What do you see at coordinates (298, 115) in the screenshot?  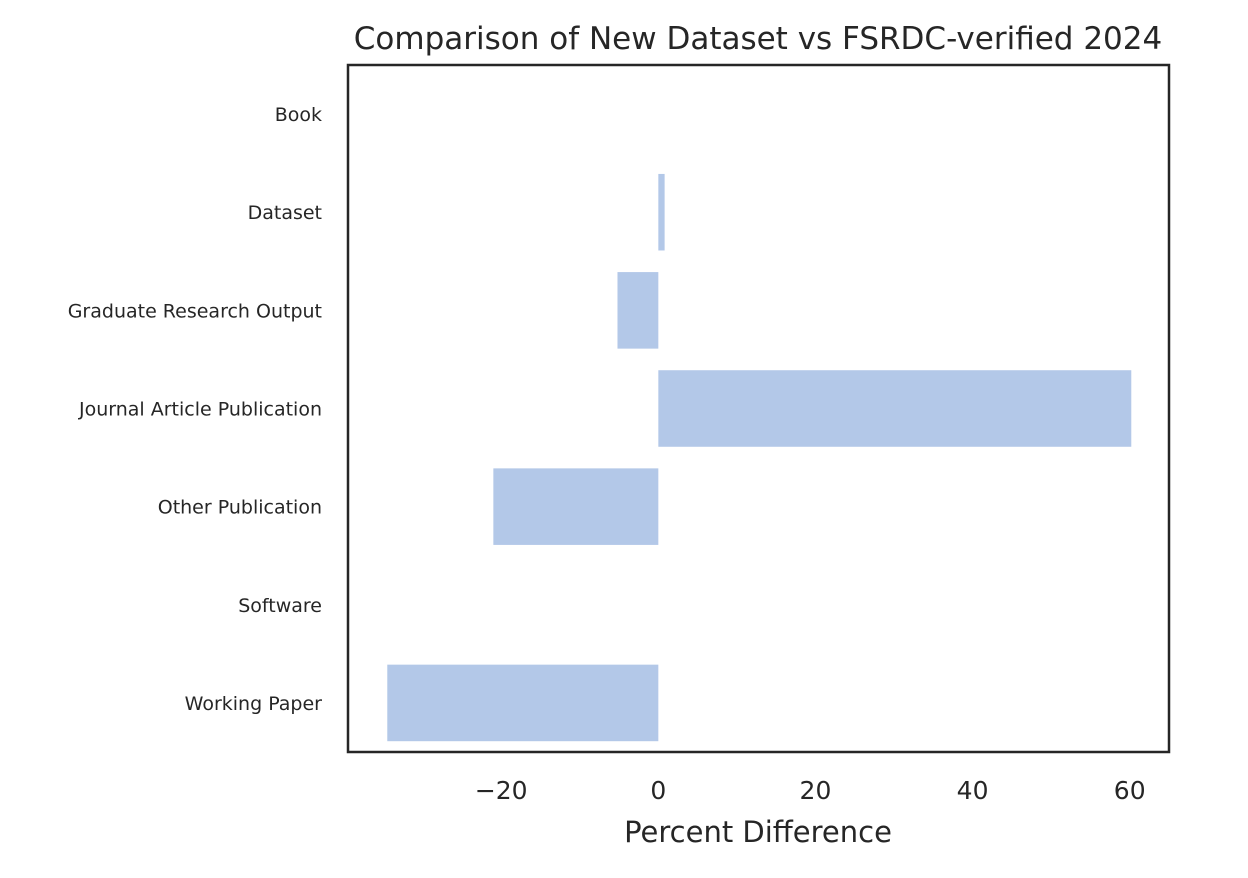 I see `y-tick-label: Book` at bounding box center [298, 115].